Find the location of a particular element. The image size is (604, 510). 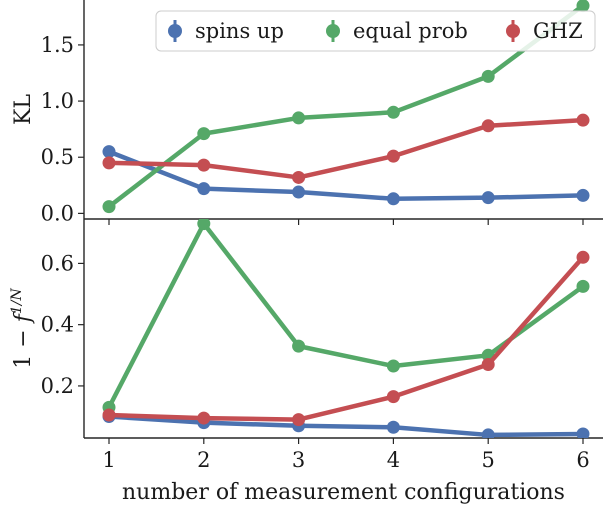

series-line-spins-up-bottom is located at coordinates (346, 426).